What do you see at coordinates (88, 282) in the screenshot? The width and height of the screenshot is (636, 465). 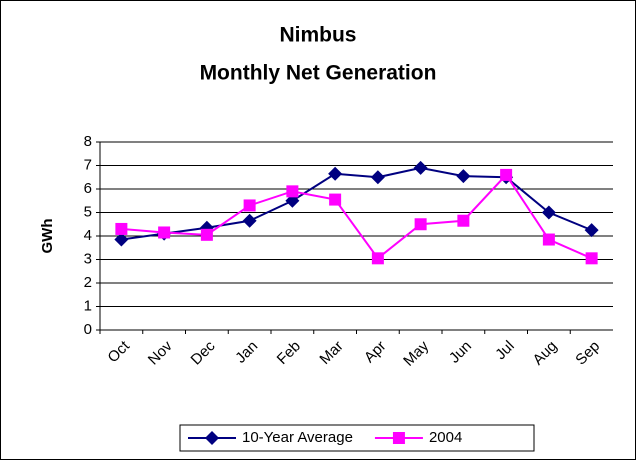 I see `y-tick-label: 2` at bounding box center [88, 282].